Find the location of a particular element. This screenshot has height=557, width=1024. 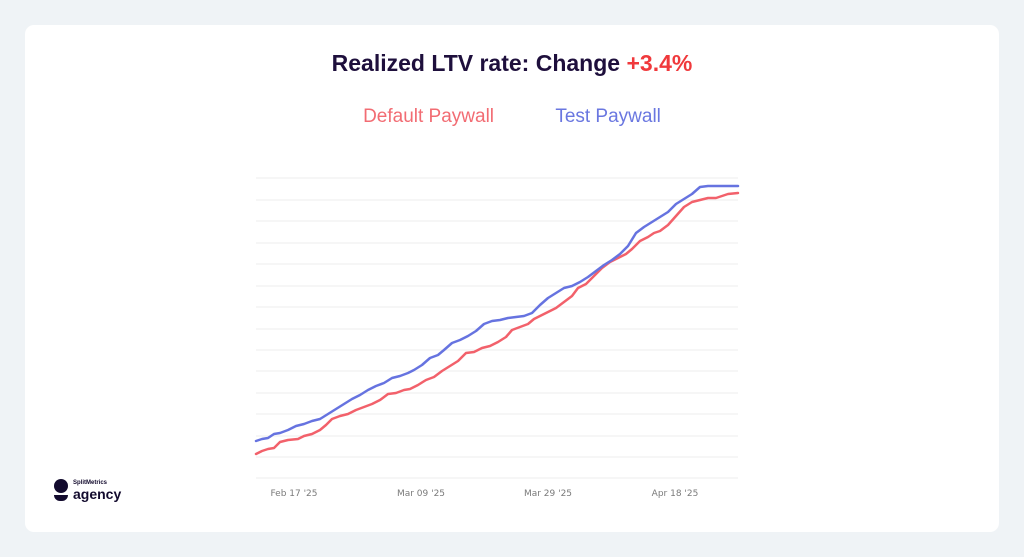

splitmetrics-agency-logo: SplitMetrics agency is located at coordinates (87, 490).